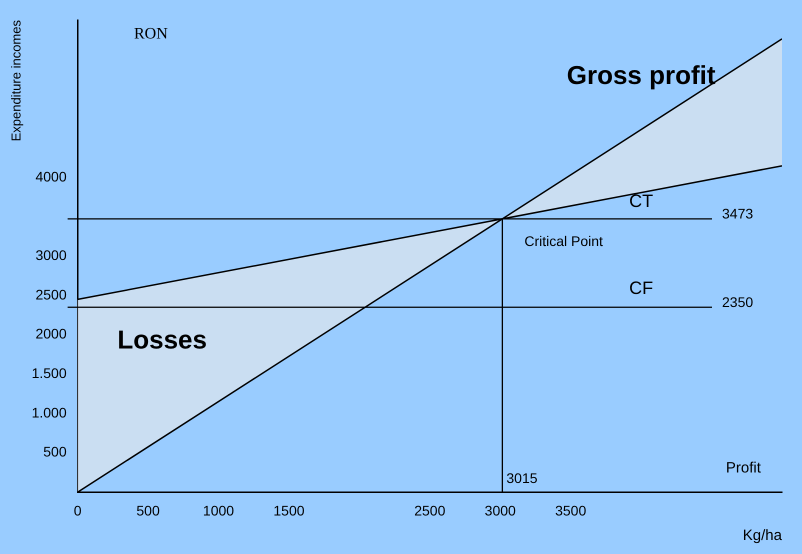 The width and height of the screenshot is (802, 554). What do you see at coordinates (51, 176) in the screenshot?
I see `y-tick-label: 4000` at bounding box center [51, 176].